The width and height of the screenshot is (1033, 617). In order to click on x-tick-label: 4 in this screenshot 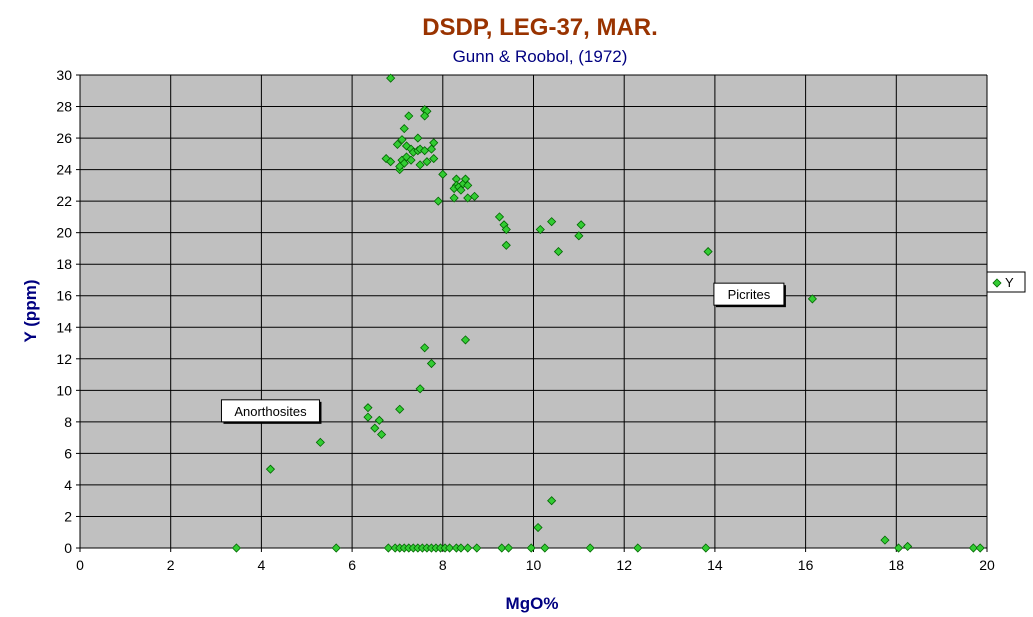, I will do `click(262, 565)`.